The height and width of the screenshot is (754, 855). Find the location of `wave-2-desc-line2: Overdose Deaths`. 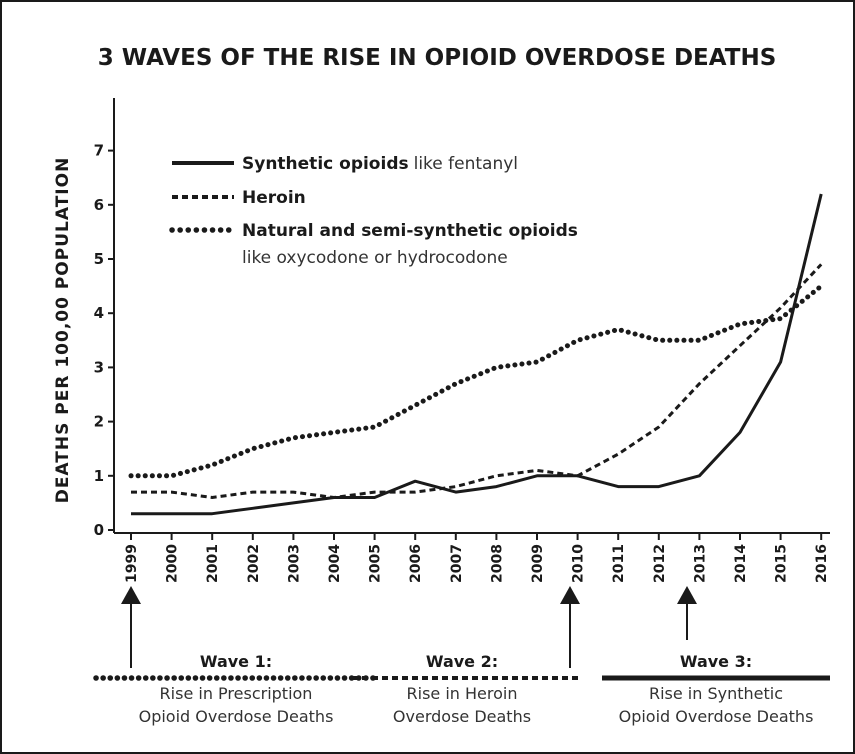

wave-2-desc-line2: Overdose Deaths is located at coordinates (462, 716).